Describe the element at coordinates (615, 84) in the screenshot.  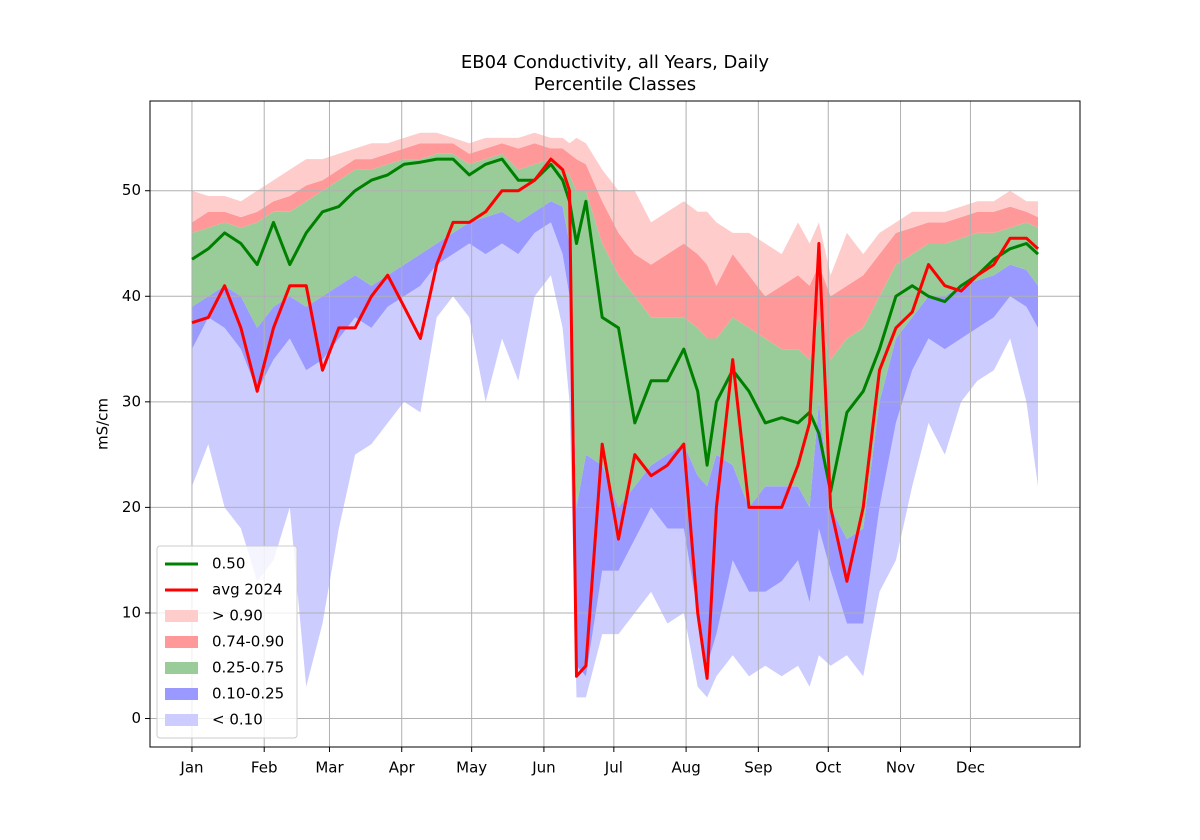
I see `chart-subtitle: Percentile Classes` at that location.